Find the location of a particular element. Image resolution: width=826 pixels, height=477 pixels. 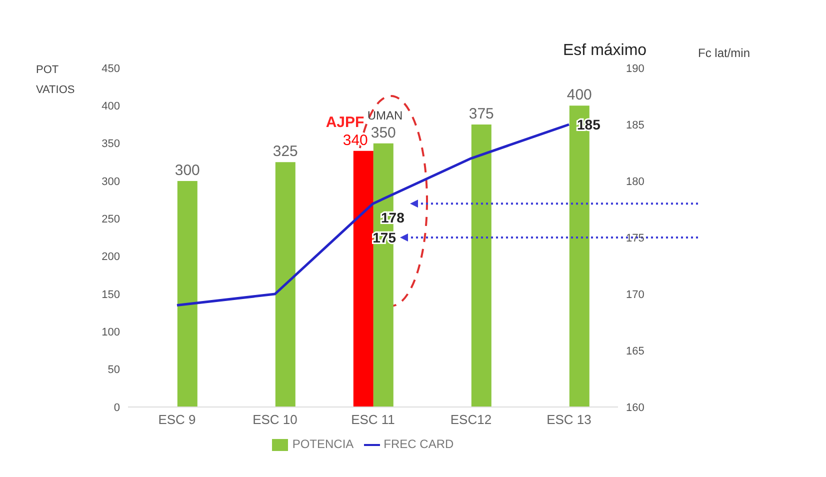

y-tick-label: 150 is located at coordinates (111, 294).